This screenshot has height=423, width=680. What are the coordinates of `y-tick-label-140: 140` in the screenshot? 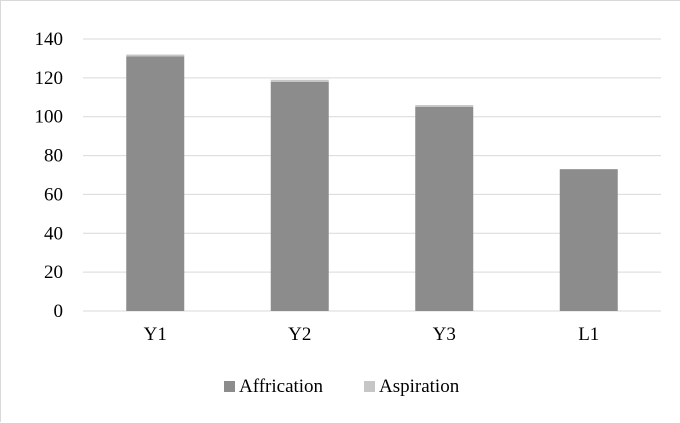 It's located at (49, 39).